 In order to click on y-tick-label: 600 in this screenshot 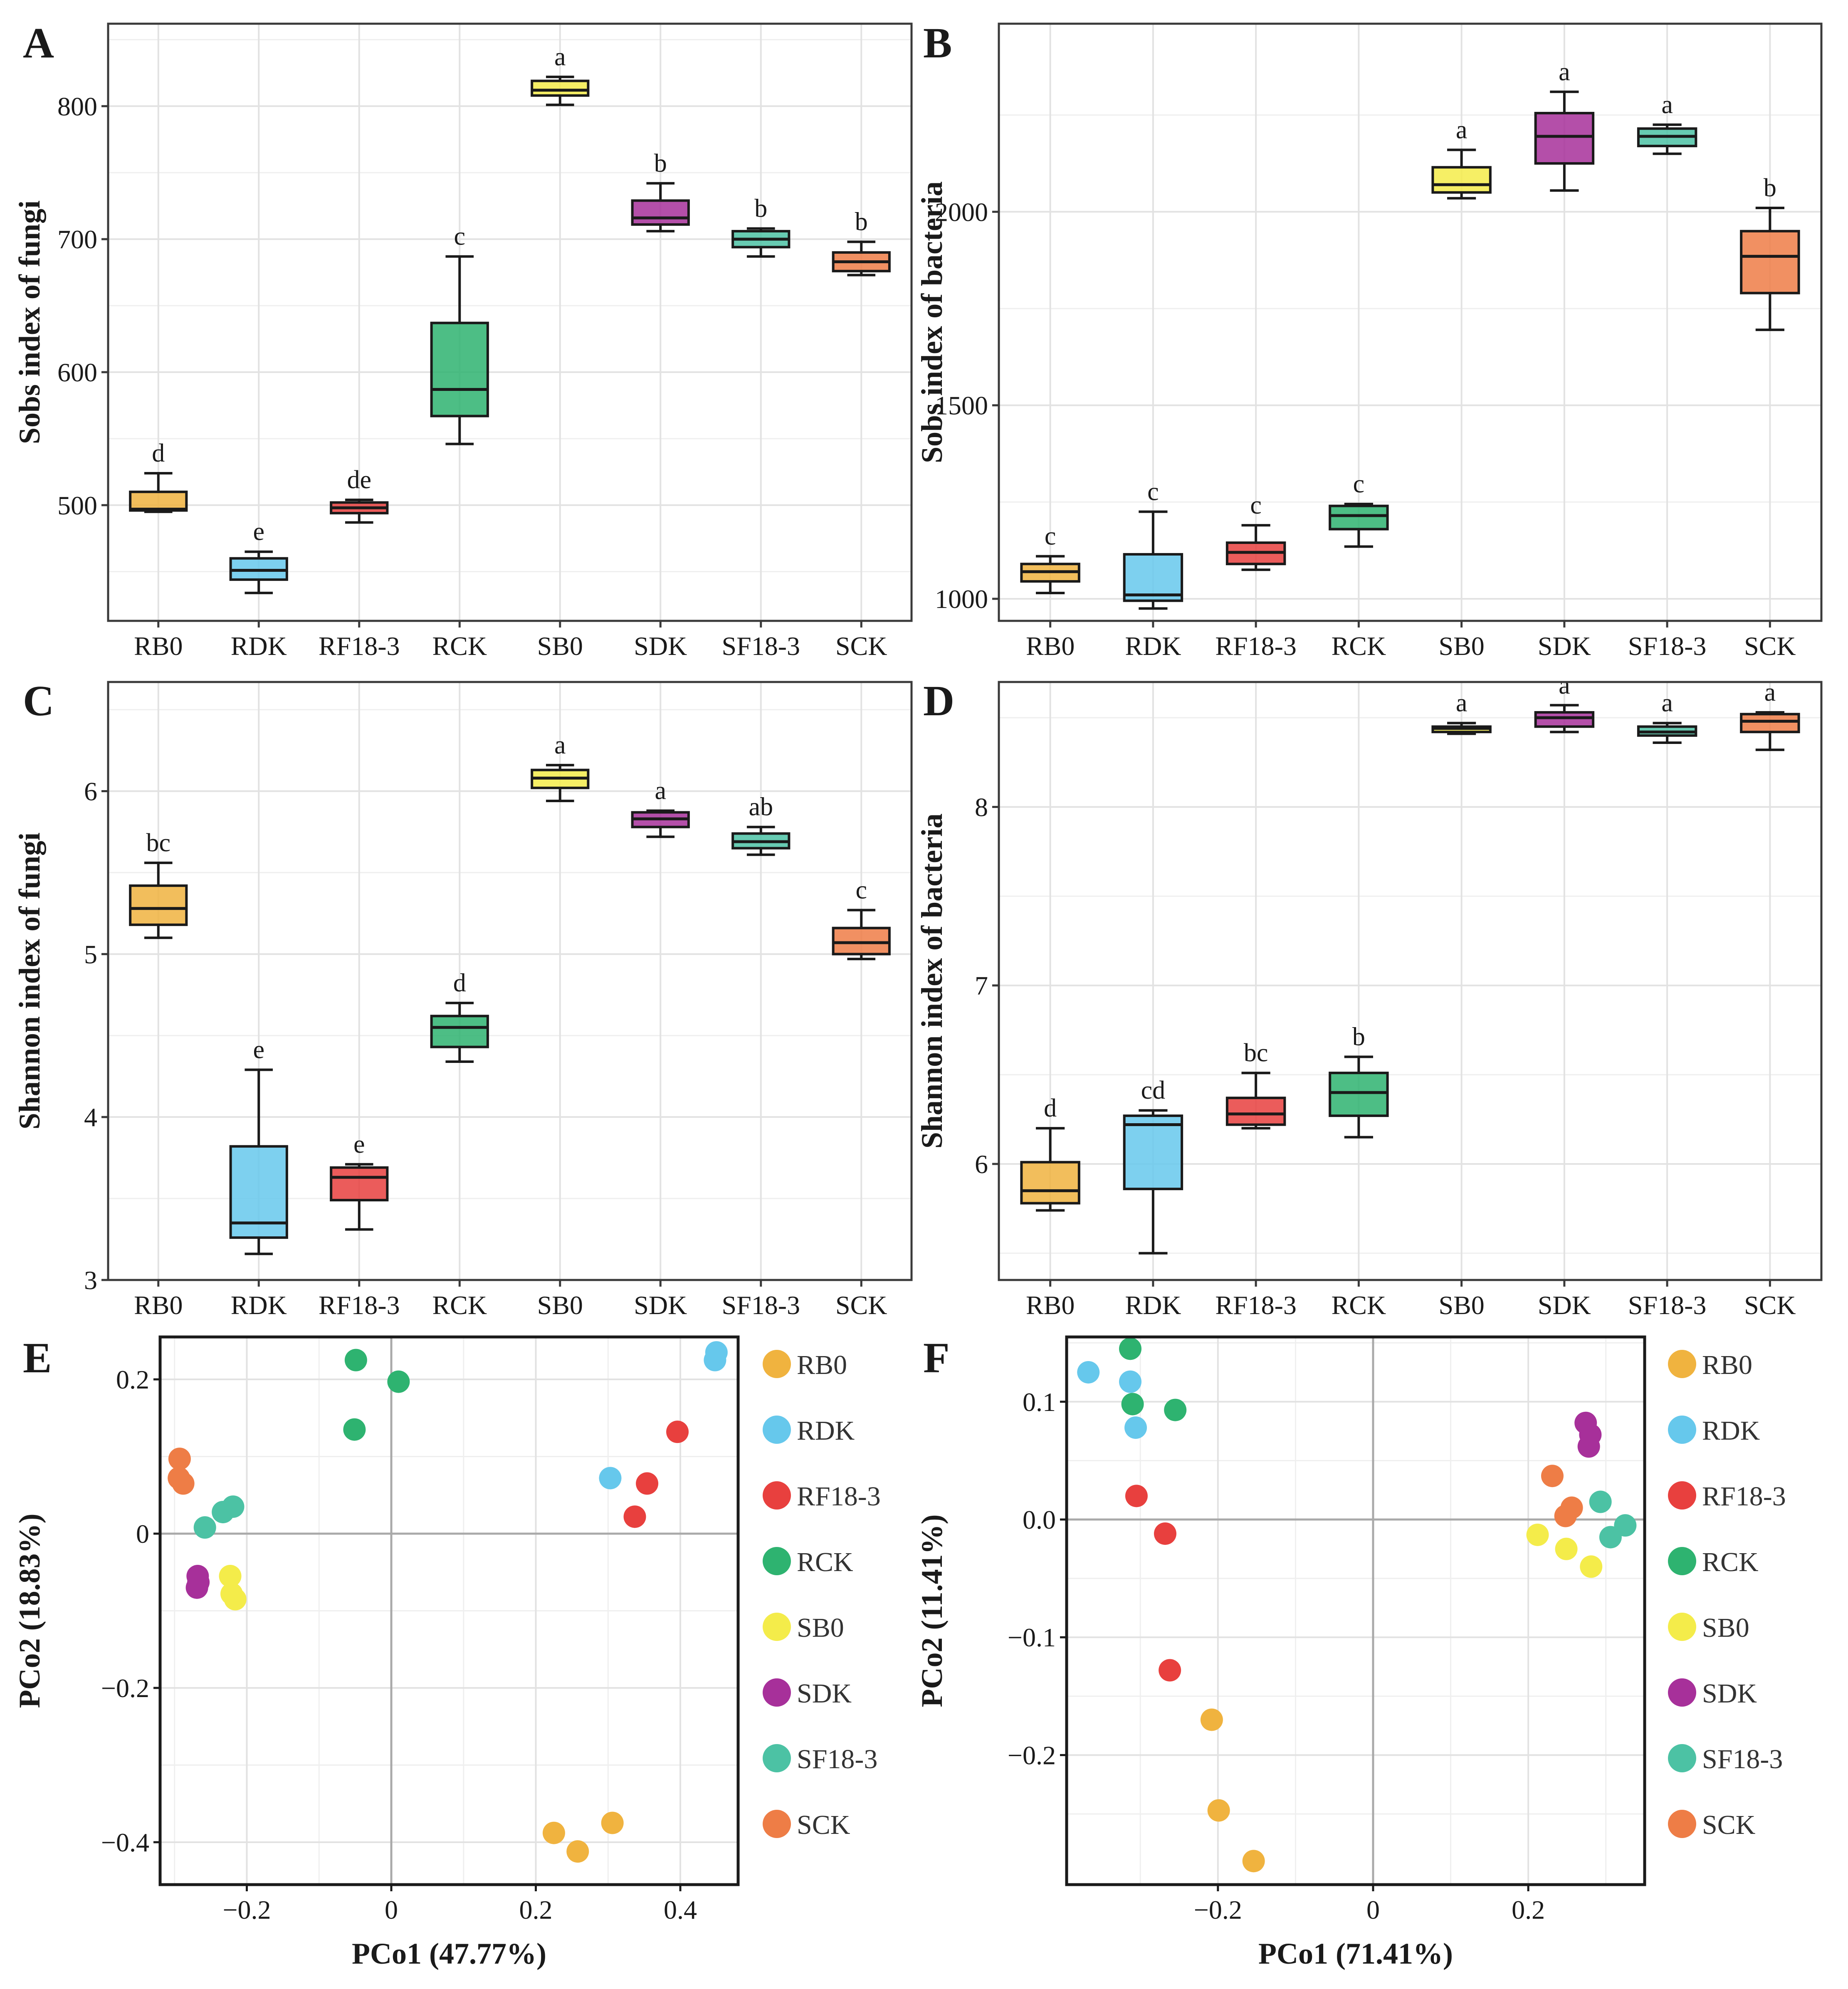, I will do `click(77, 372)`.